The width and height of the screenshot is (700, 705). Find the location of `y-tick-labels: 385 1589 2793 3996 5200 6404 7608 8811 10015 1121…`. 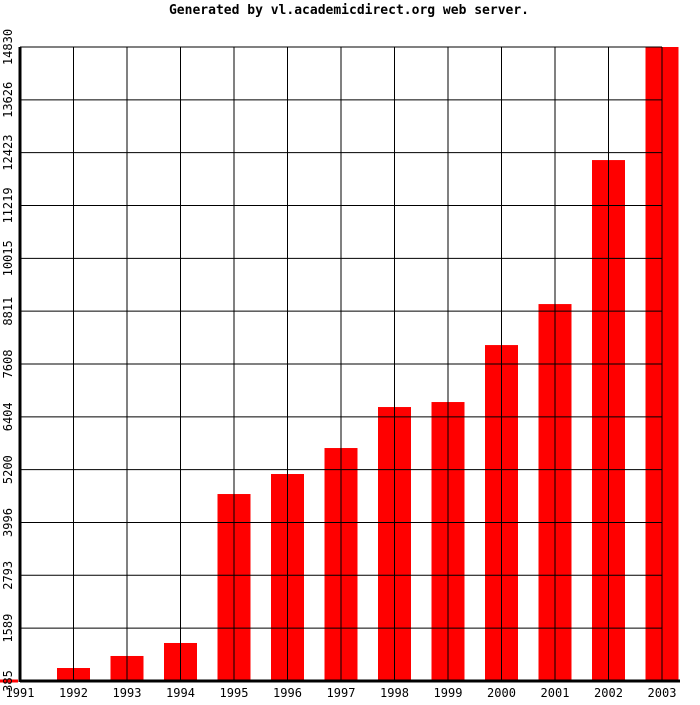

y-tick-labels: 385 1589 2793 3996 5200 6404 7608 8811 10015 1121… is located at coordinates (8, 360).